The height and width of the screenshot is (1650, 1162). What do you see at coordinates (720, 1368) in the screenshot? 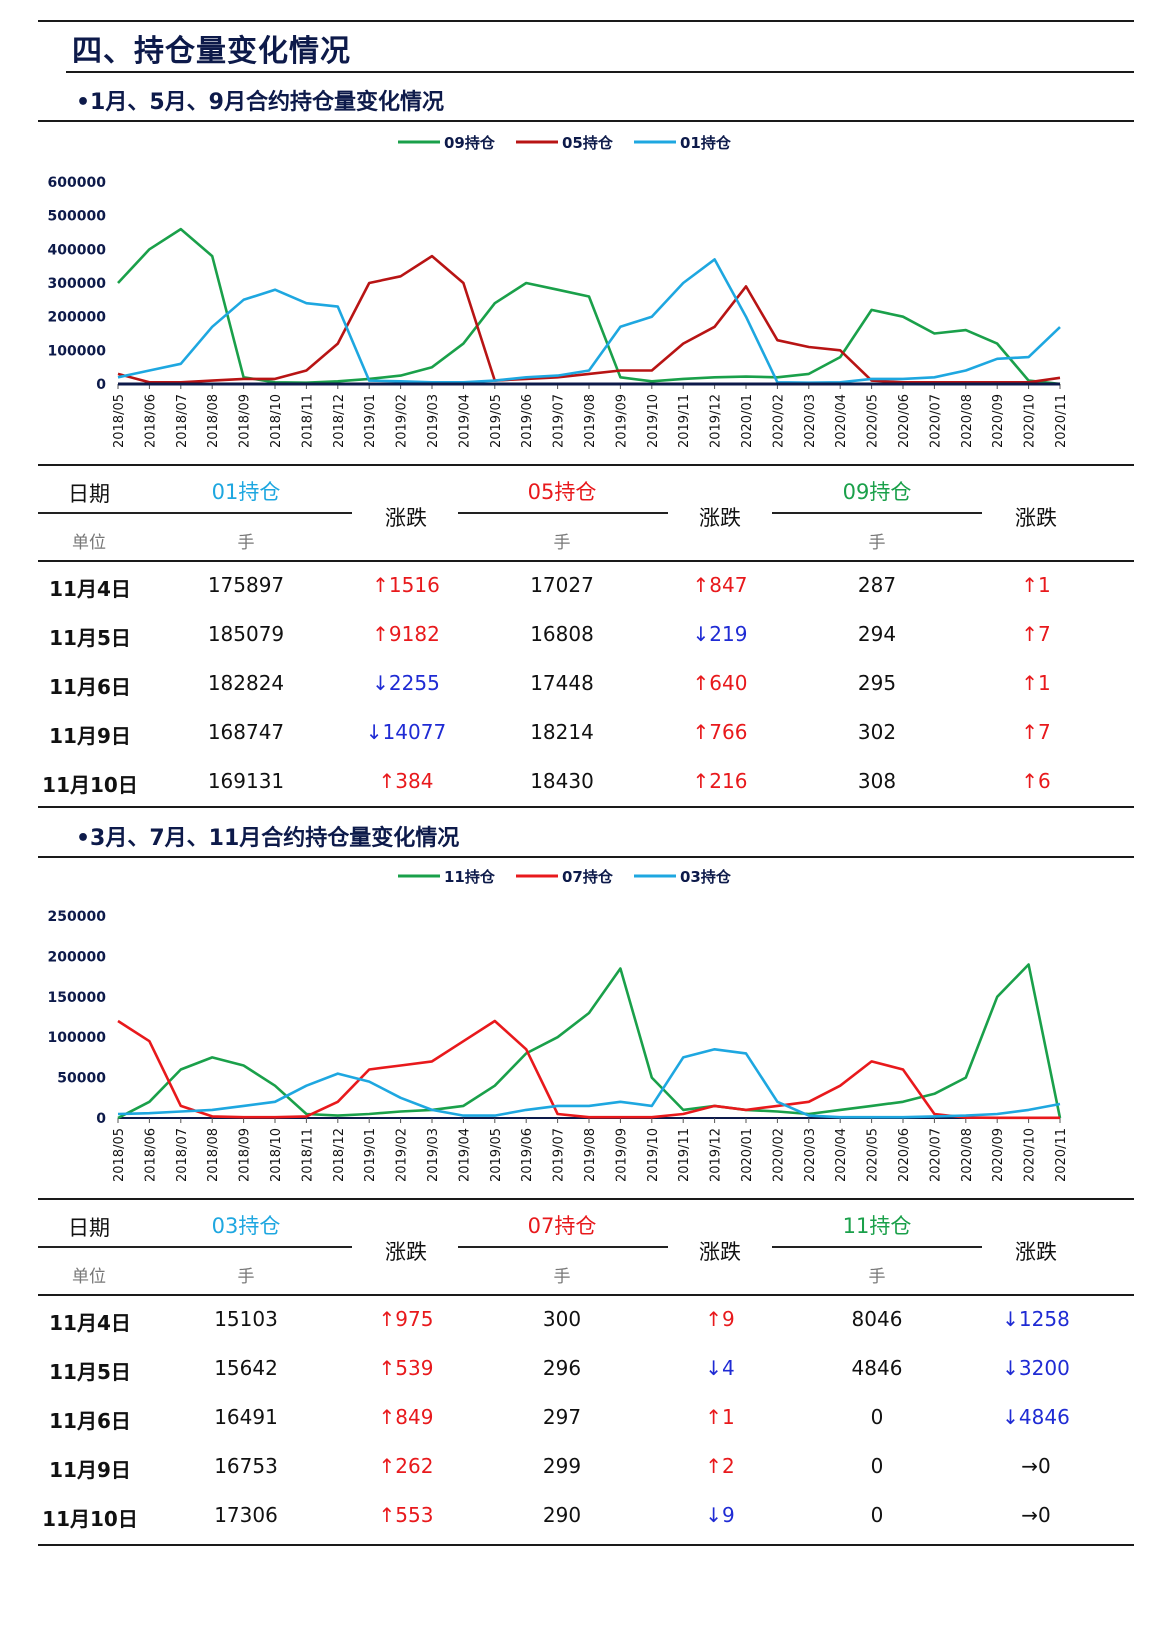
I see `change-cell: ↓4` at bounding box center [720, 1368].